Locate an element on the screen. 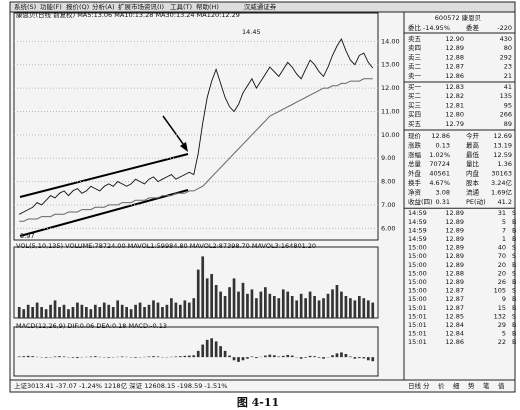 Image resolution: width=520 pixels, height=410 pixels. y-tick-label: 14.00 is located at coordinates (390, 41).